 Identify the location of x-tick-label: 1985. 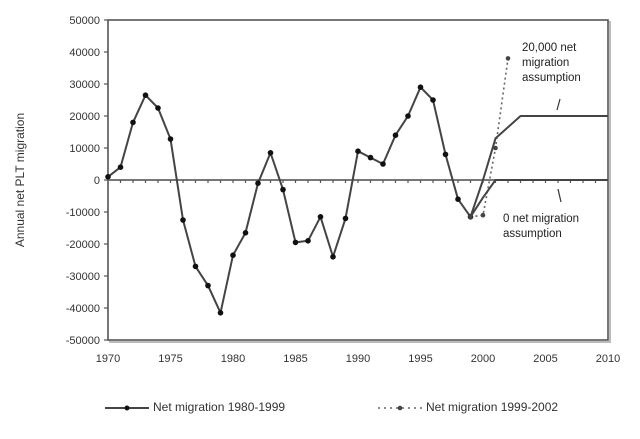
(295, 359).